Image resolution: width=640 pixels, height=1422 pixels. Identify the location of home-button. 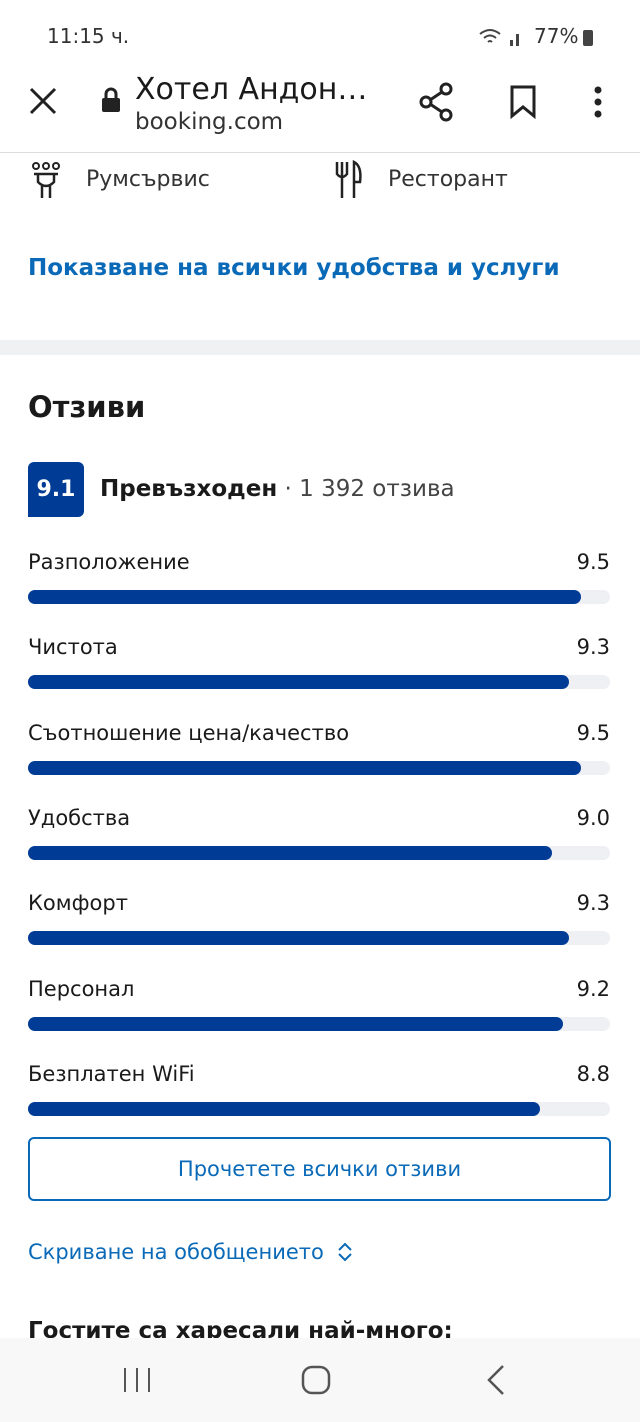
(316, 1380).